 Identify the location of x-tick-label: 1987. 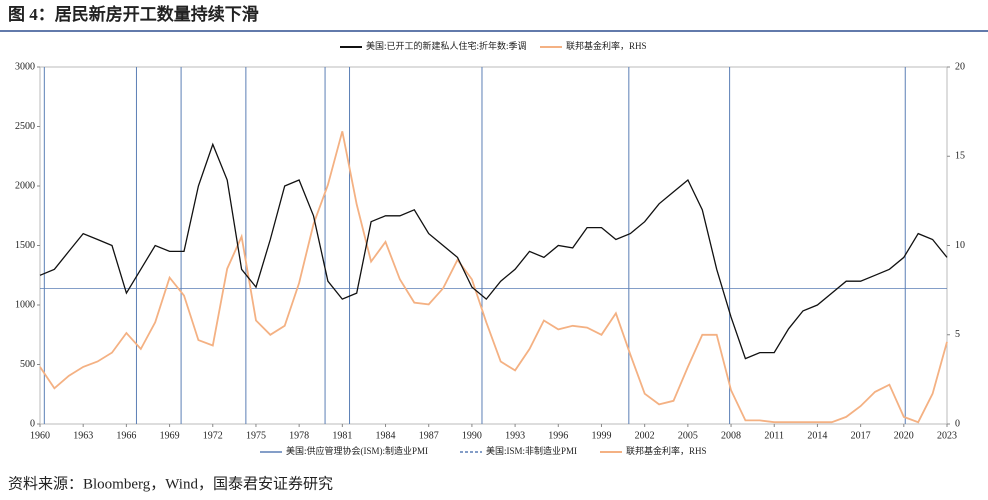
(429, 435).